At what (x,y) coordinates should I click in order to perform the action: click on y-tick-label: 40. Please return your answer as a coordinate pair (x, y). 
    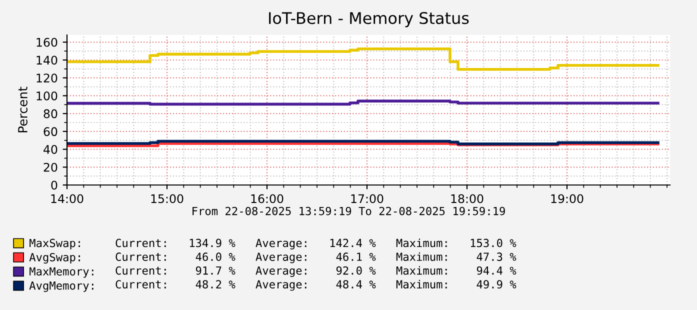
    Looking at the image, I should click on (51, 149).